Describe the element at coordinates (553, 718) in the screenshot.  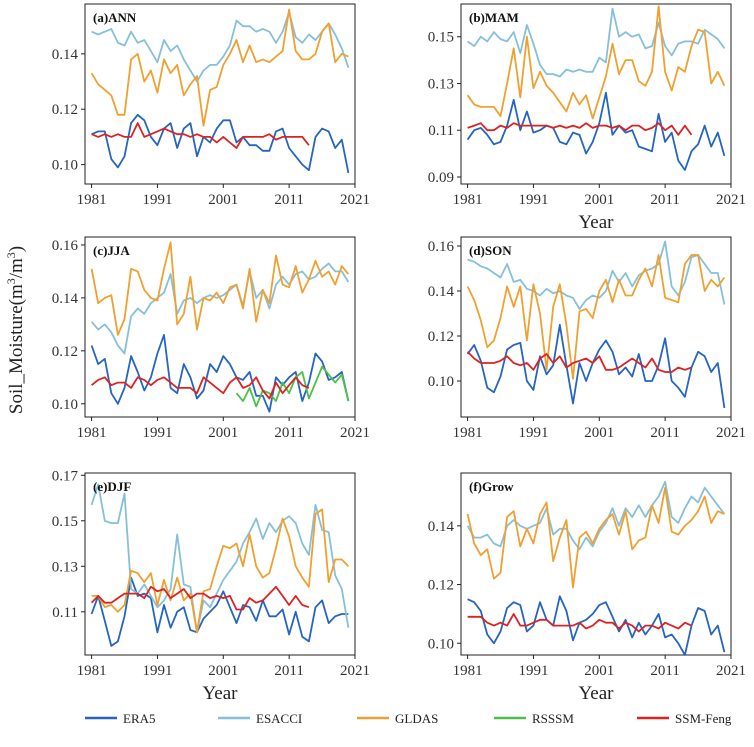
I see `legend-label-rsssm: RSSSM` at that location.